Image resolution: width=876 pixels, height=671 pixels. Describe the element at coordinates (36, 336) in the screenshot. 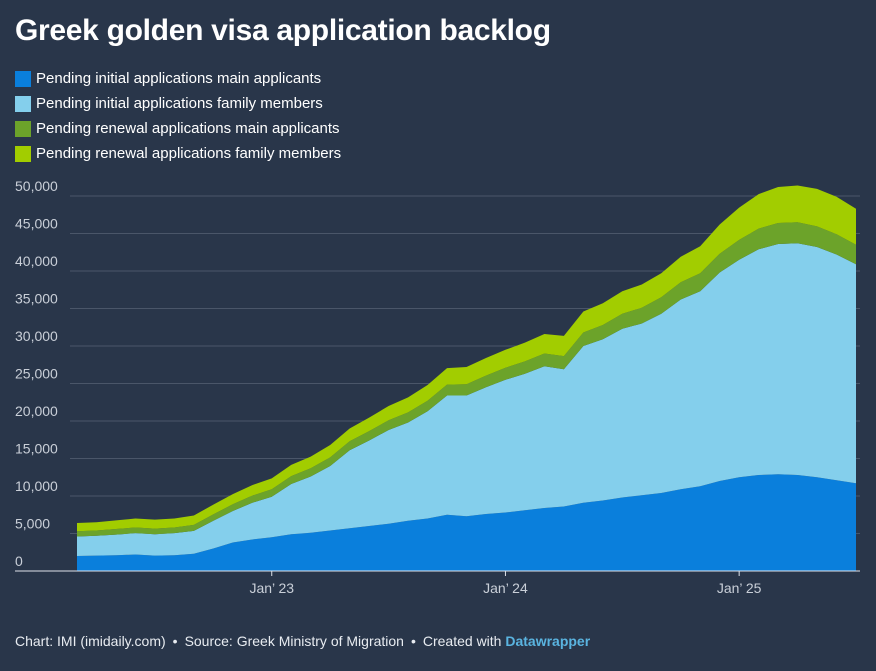

I see `y-tick-label: 30,000` at that location.